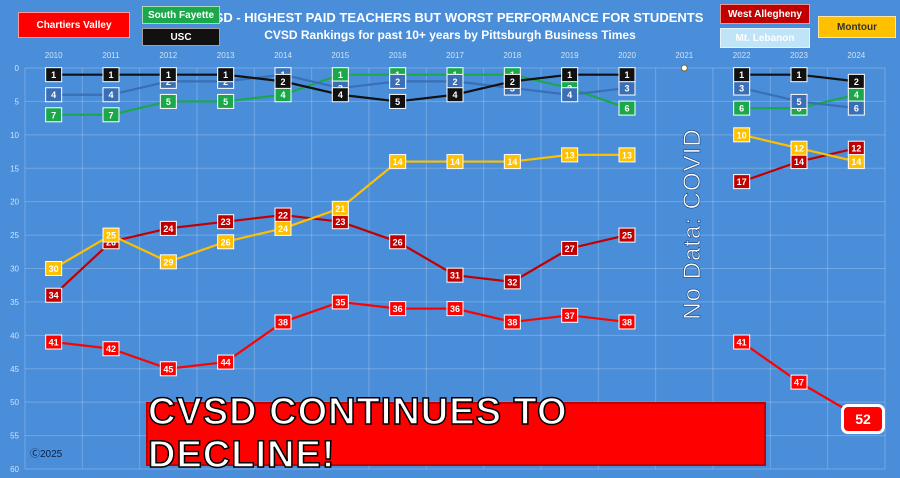 The image size is (900, 478). Describe the element at coordinates (74, 25) in the screenshot. I see `legend-chartiers-valley: Chartiers Valley` at that location.